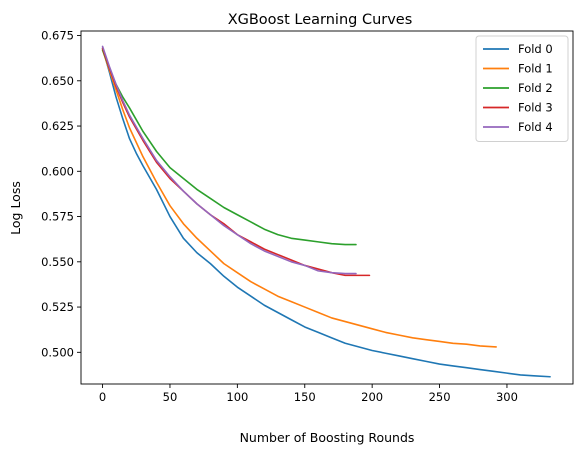 The image size is (584, 455). What do you see at coordinates (535, 69) in the screenshot?
I see `legend-entry: Fold 1` at bounding box center [535, 69].